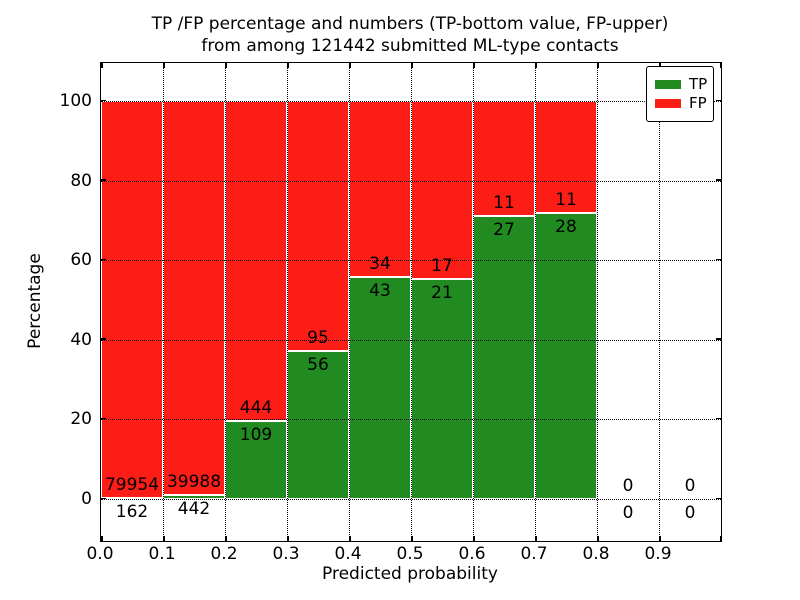 The width and height of the screenshot is (800, 600). Describe the element at coordinates (86, 499) in the screenshot. I see `y-tick-label: 0` at that location.